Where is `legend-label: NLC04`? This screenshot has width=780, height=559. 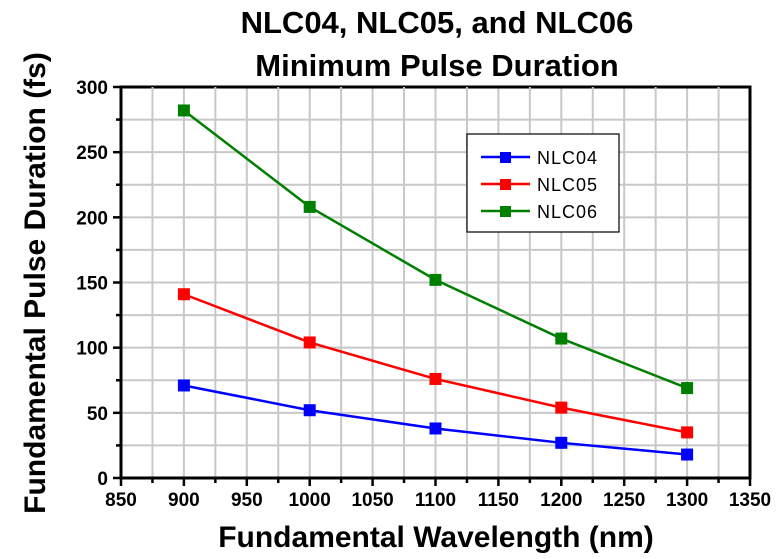 legend-label: NLC04 is located at coordinates (567, 158).